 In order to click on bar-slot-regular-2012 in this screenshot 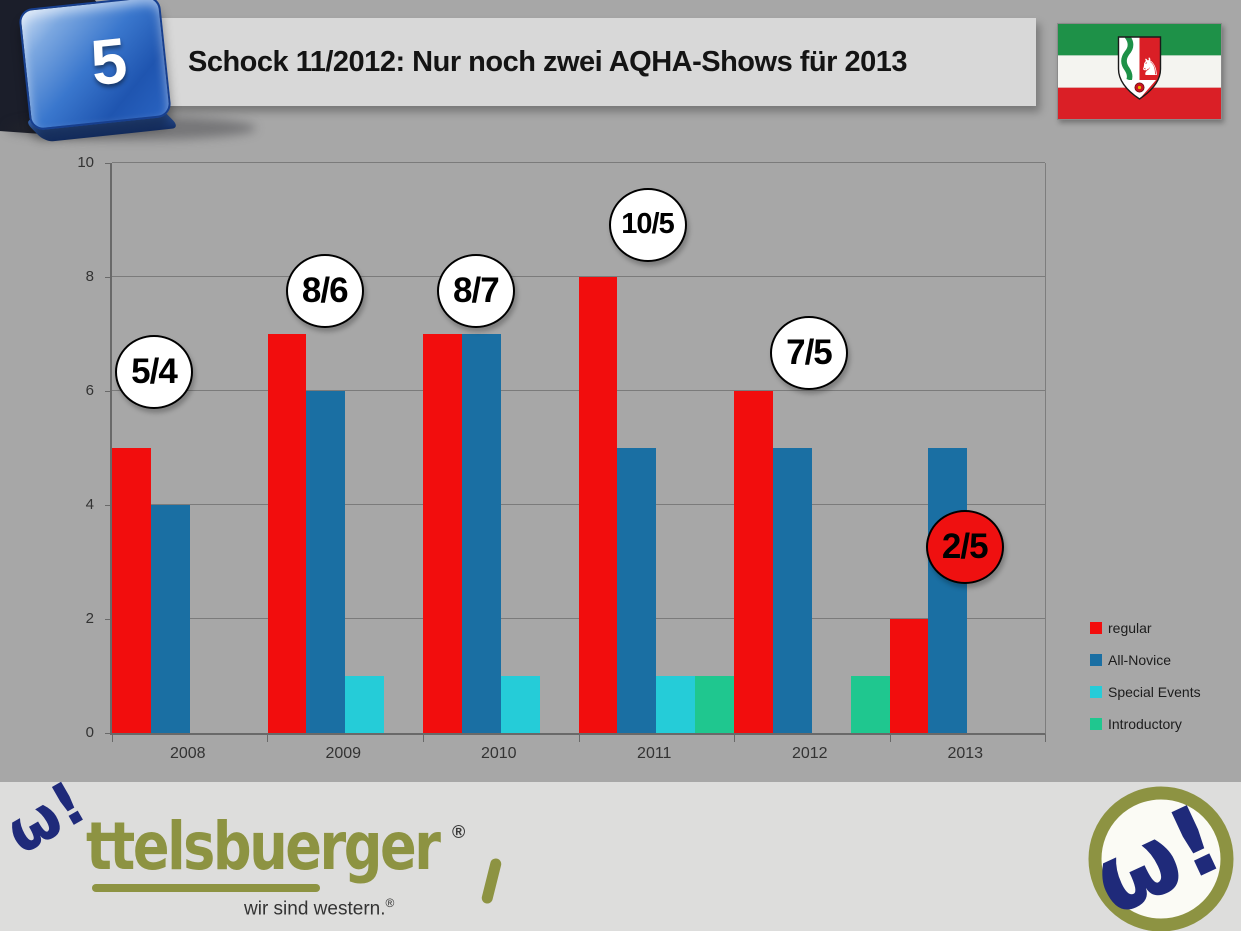, I will do `click(753, 448)`.